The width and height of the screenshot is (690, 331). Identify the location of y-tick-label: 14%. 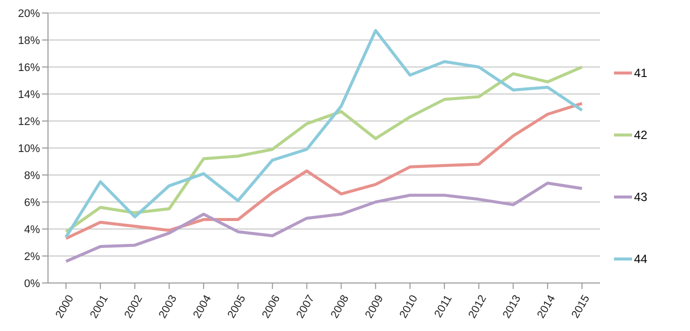
(29, 94).